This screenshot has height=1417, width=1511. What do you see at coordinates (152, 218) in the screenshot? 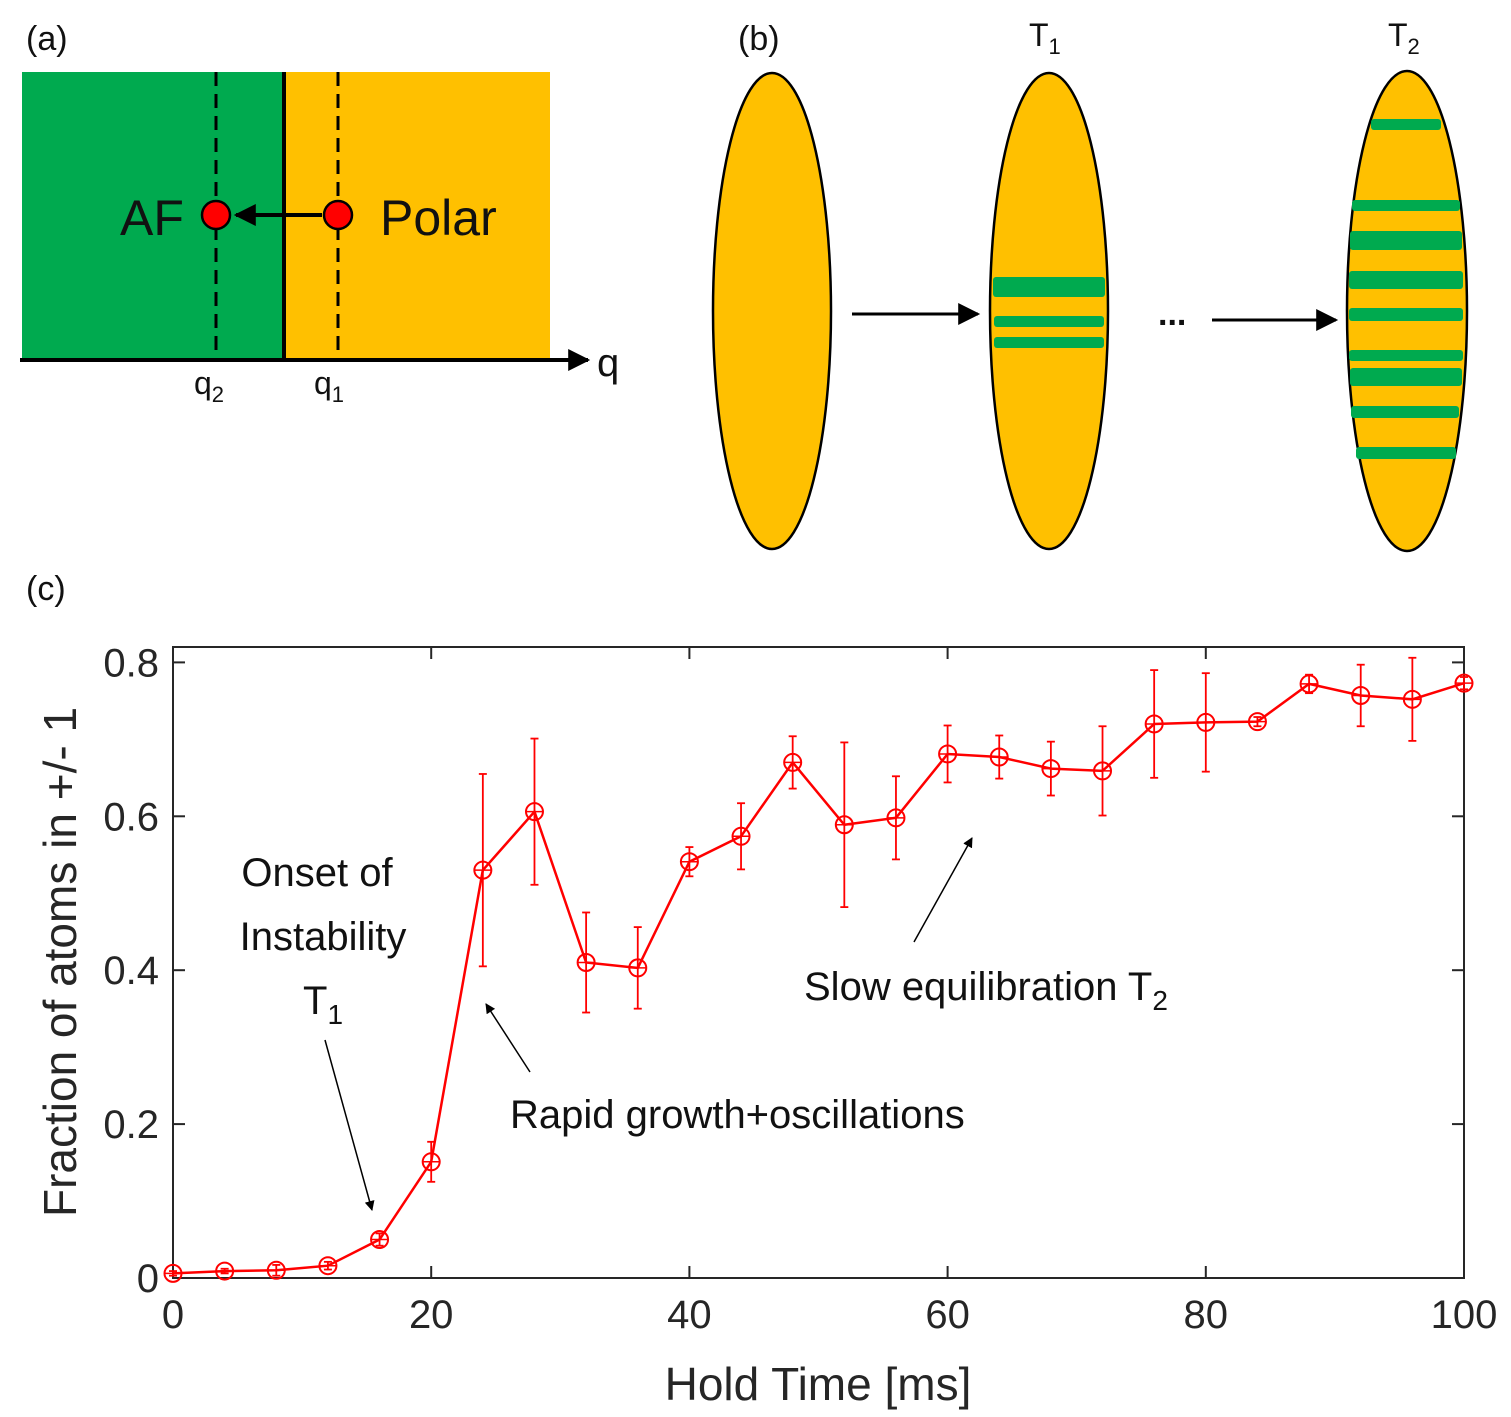
I see `af-label: AF` at bounding box center [152, 218].